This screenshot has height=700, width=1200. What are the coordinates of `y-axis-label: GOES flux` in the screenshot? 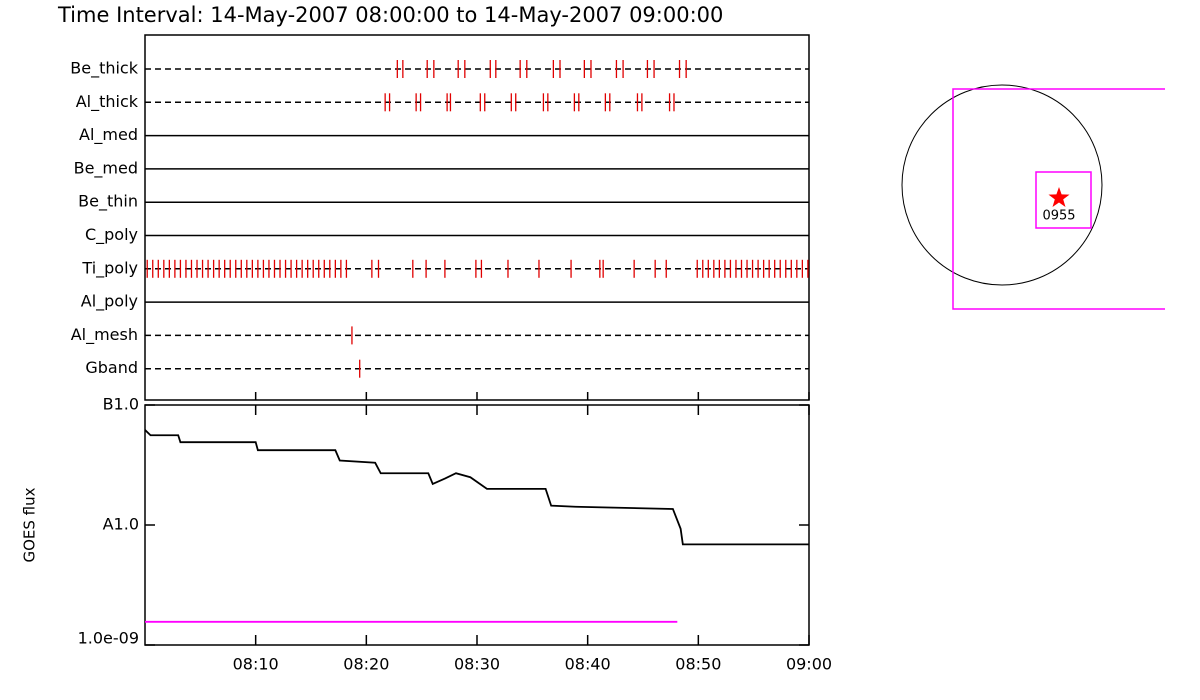 It's located at (30, 524).